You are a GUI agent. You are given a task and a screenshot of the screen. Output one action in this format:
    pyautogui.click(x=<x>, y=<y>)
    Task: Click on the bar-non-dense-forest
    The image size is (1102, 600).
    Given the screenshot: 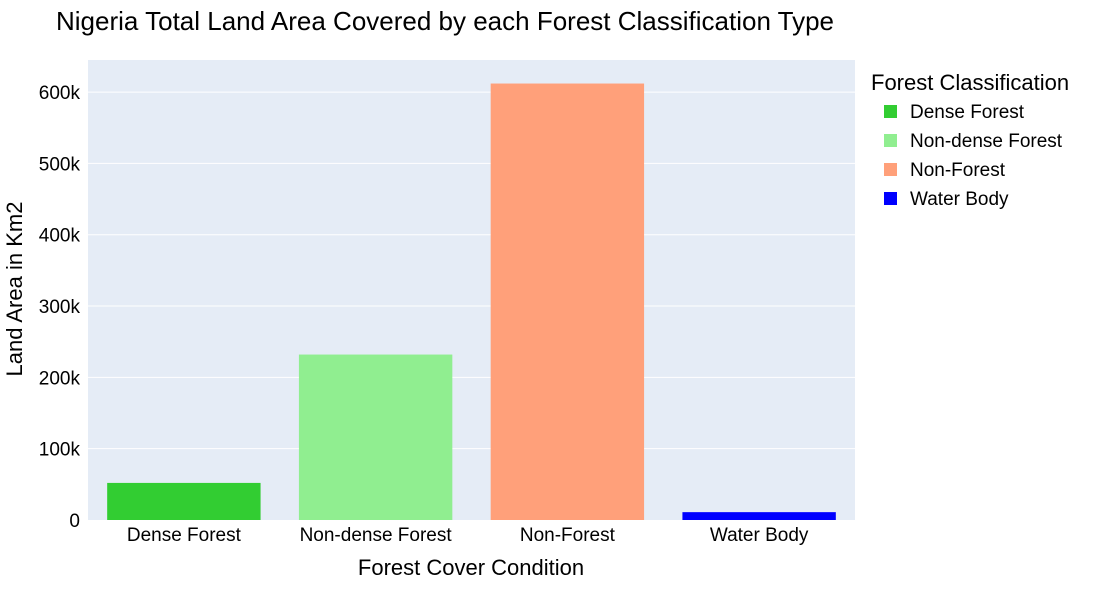 What is the action you would take?
    pyautogui.click(x=375, y=437)
    